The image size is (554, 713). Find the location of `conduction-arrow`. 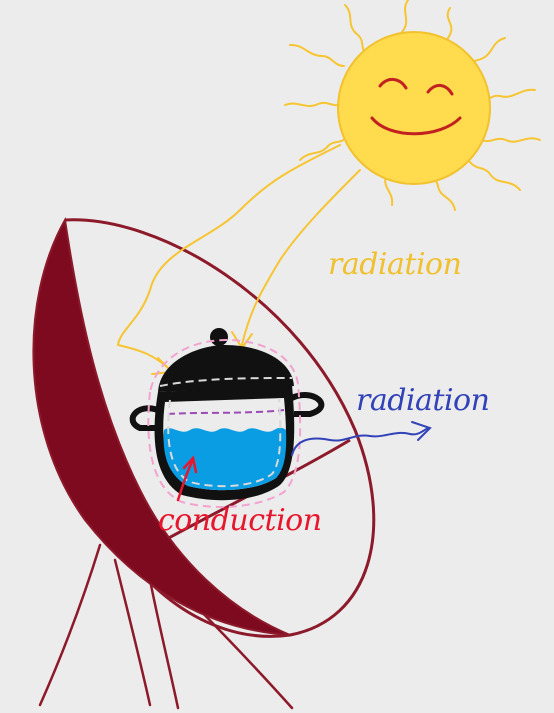

conduction-arrow is located at coordinates (187, 478).